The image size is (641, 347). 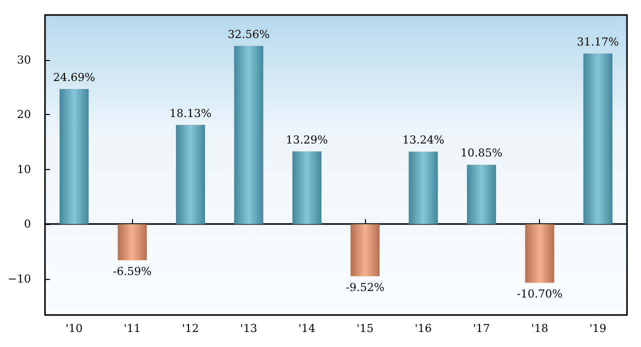 I want to click on x-tick-label: '10, so click(x=74, y=328).